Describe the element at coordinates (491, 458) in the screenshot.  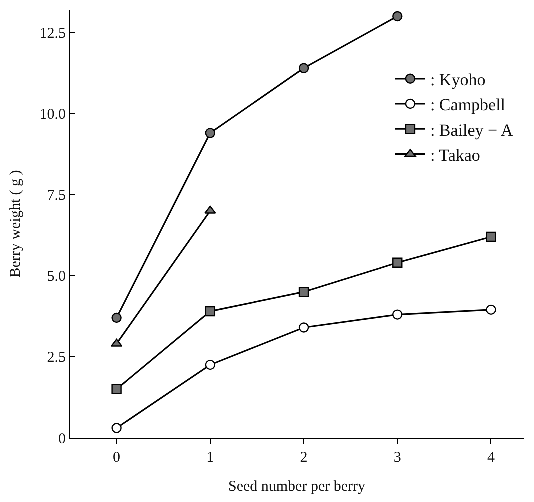
I see `x-tick-label: 4` at that location.